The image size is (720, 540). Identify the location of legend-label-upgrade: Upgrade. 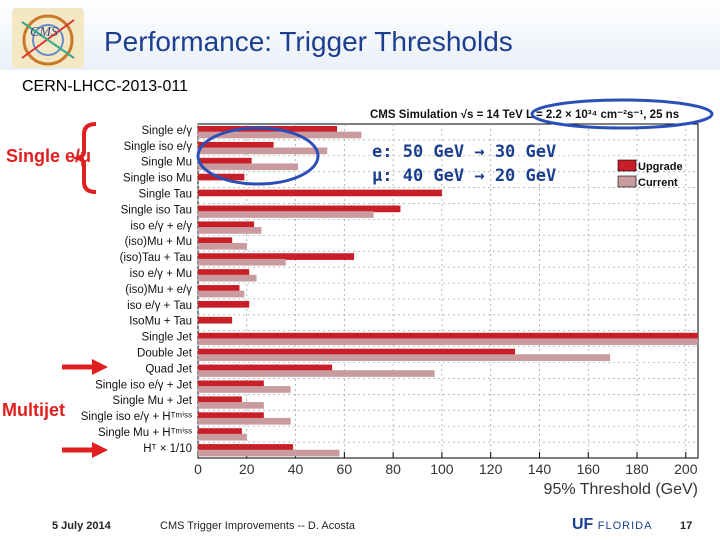
(660, 167).